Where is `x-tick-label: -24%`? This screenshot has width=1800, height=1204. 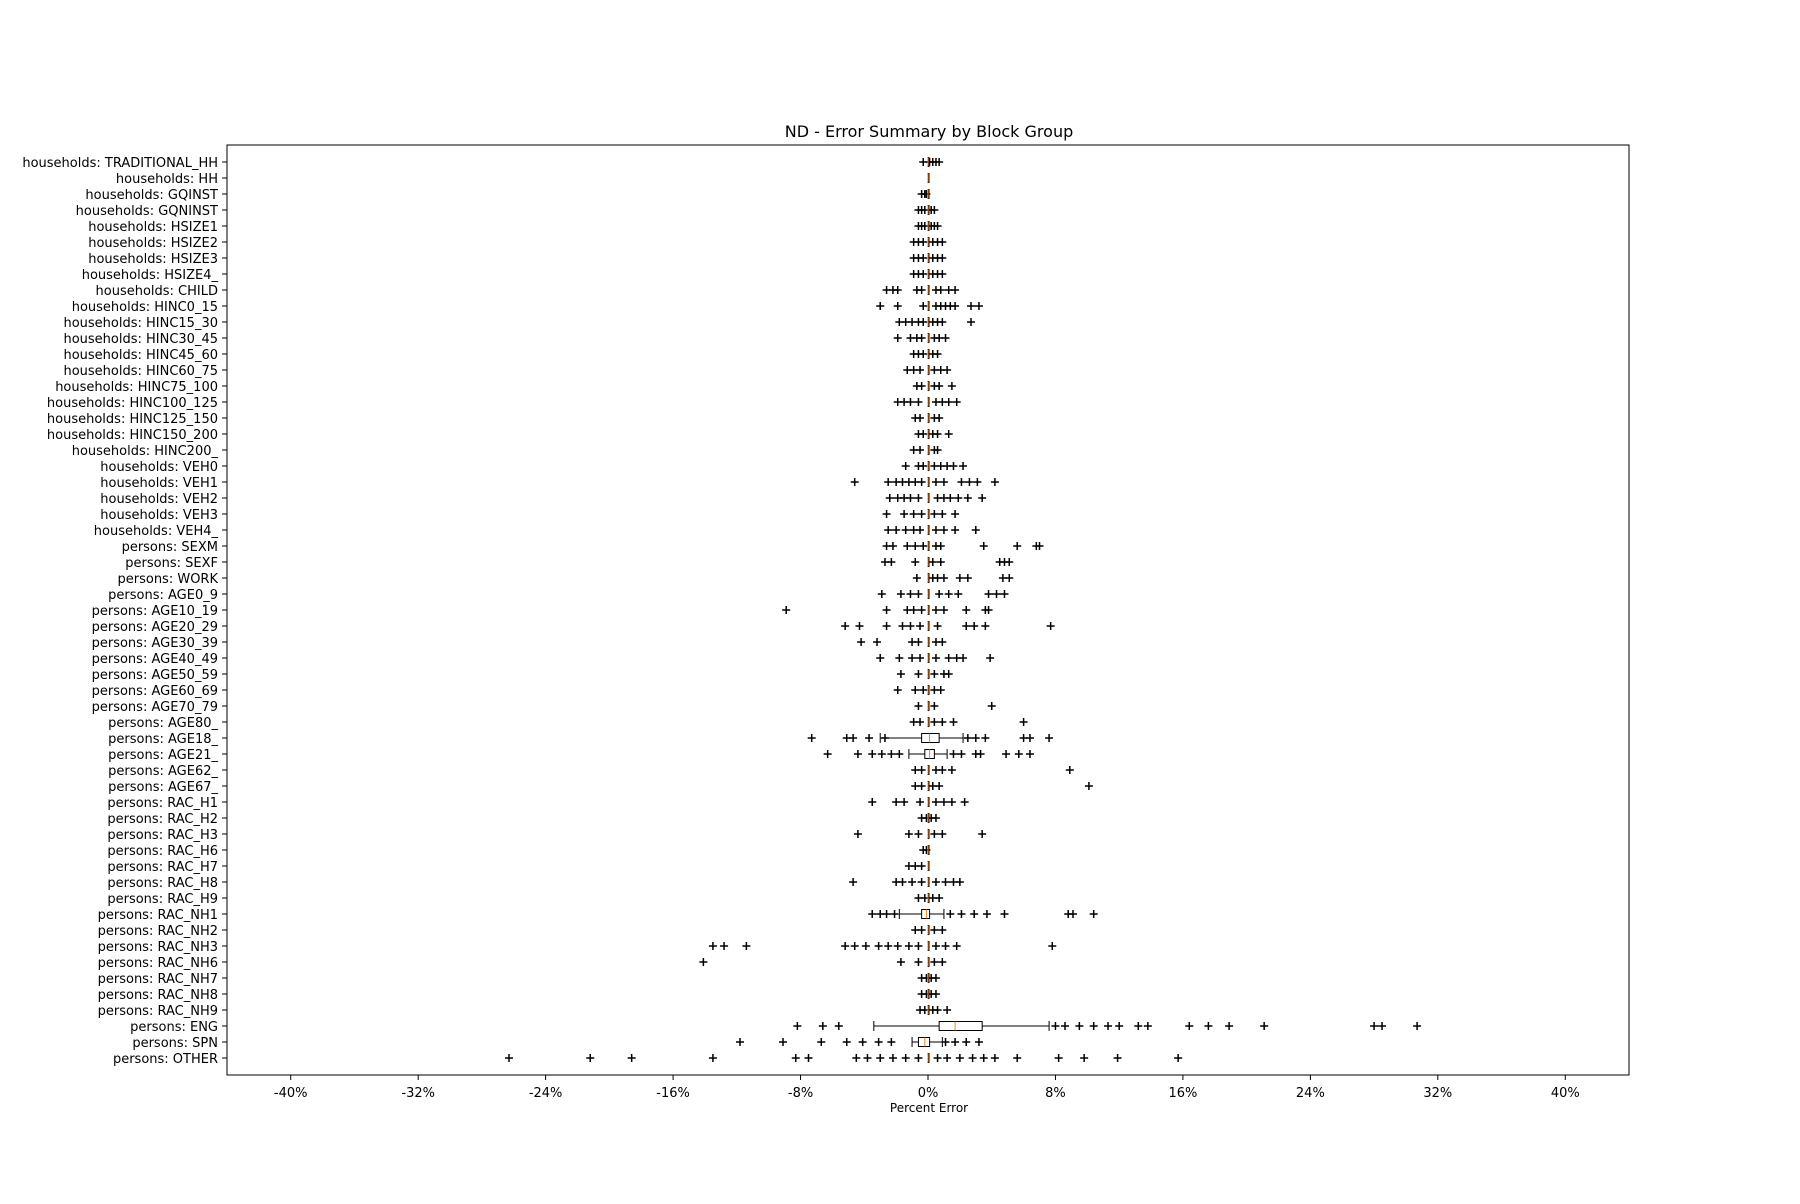 x-tick-label: -24% is located at coordinates (546, 1093).